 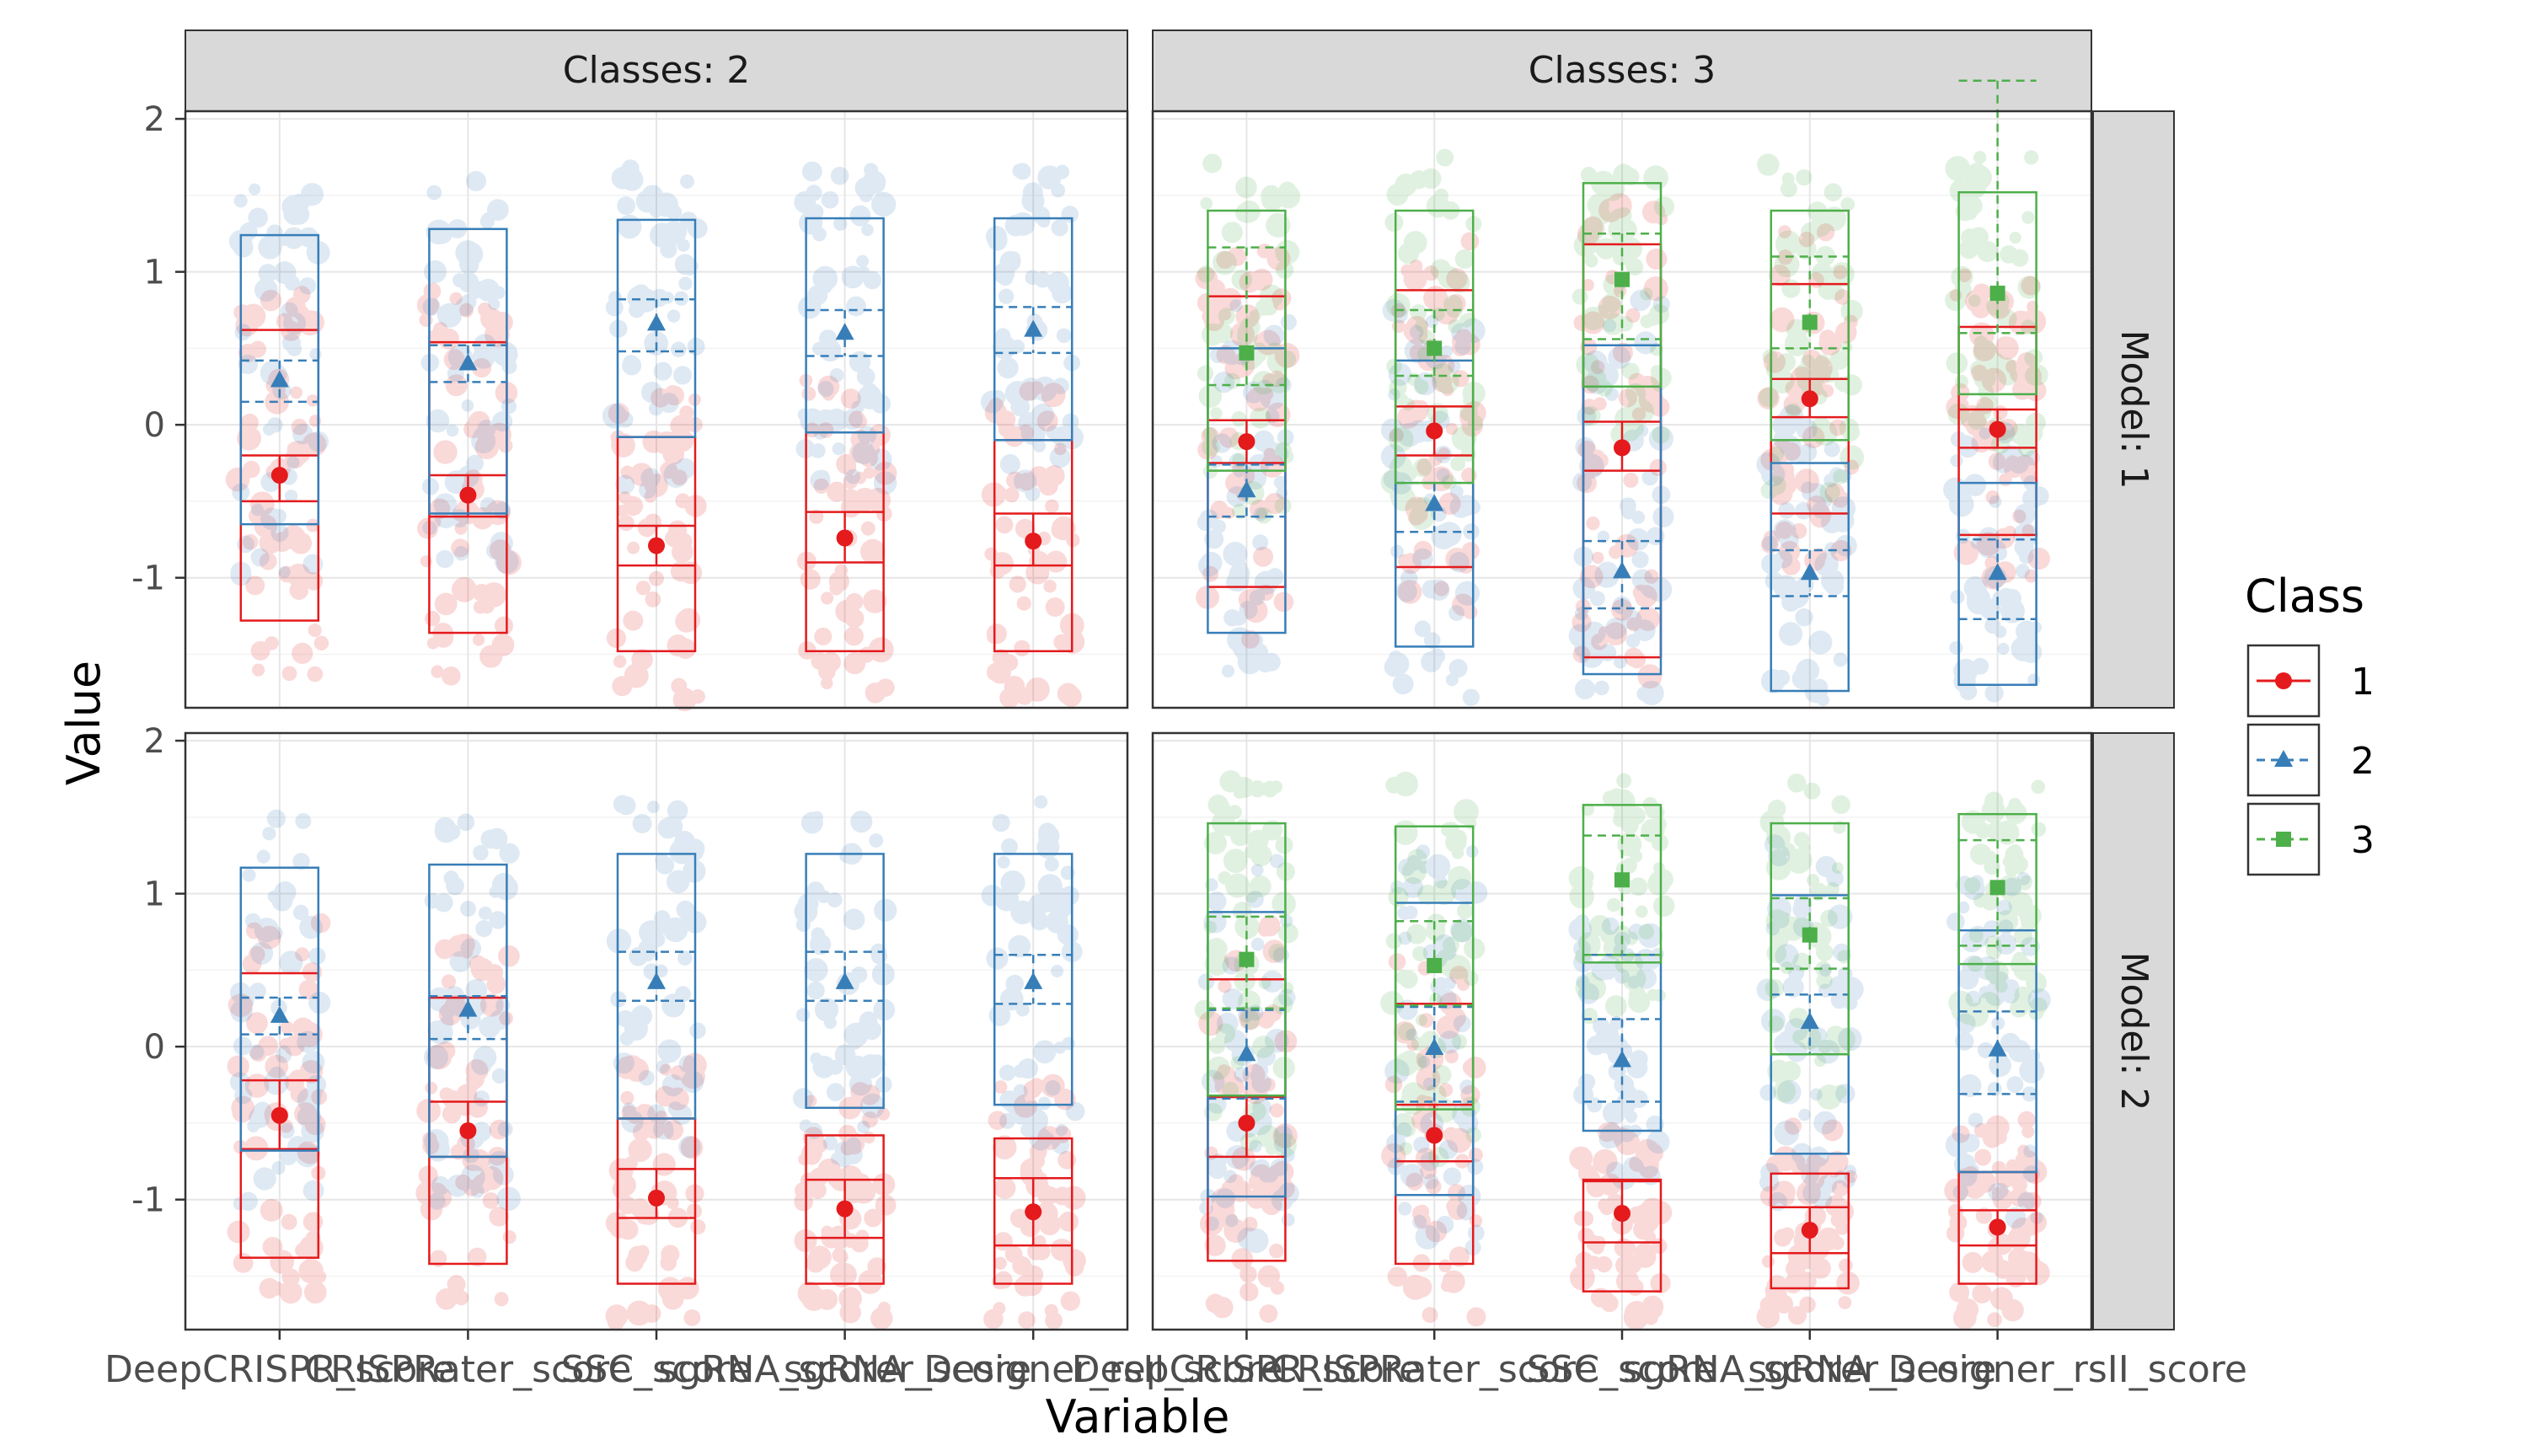 I want to click on x-tick-label: SSC_score, so click(x=656, y=1369).